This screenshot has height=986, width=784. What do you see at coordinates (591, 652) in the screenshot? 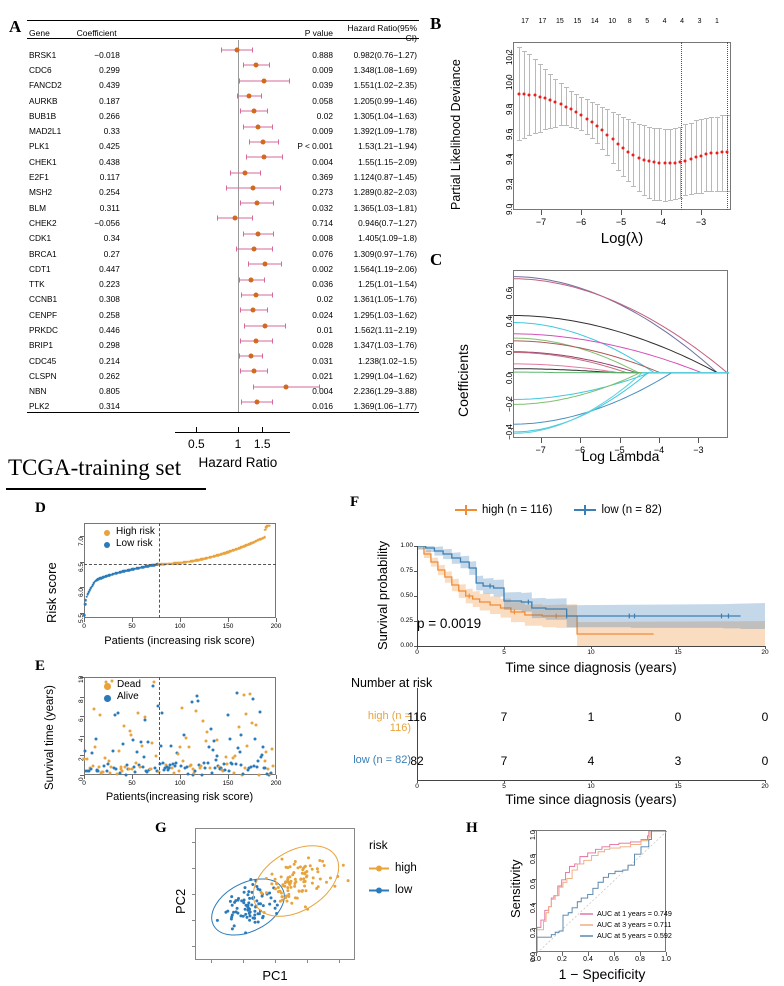
I see `panel-f-x-tick-label: 10` at bounding box center [591, 652].